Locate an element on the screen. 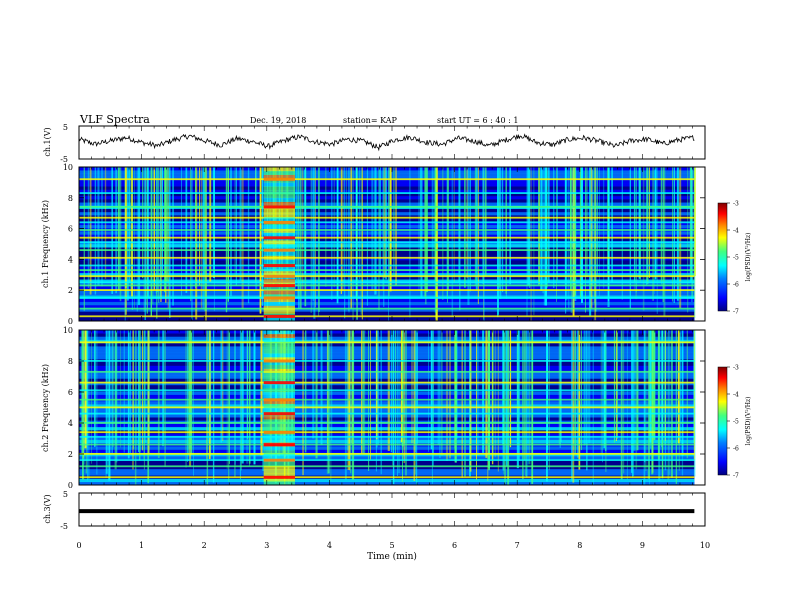  ch2-colorbar-tick-label: -3 is located at coordinates (736, 368).